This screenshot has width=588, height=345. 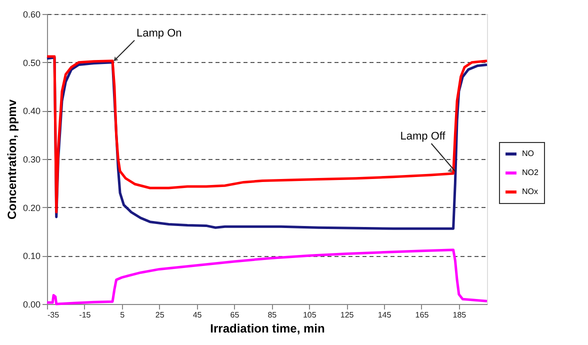 I want to click on x-tick-label: 85, so click(x=273, y=315).